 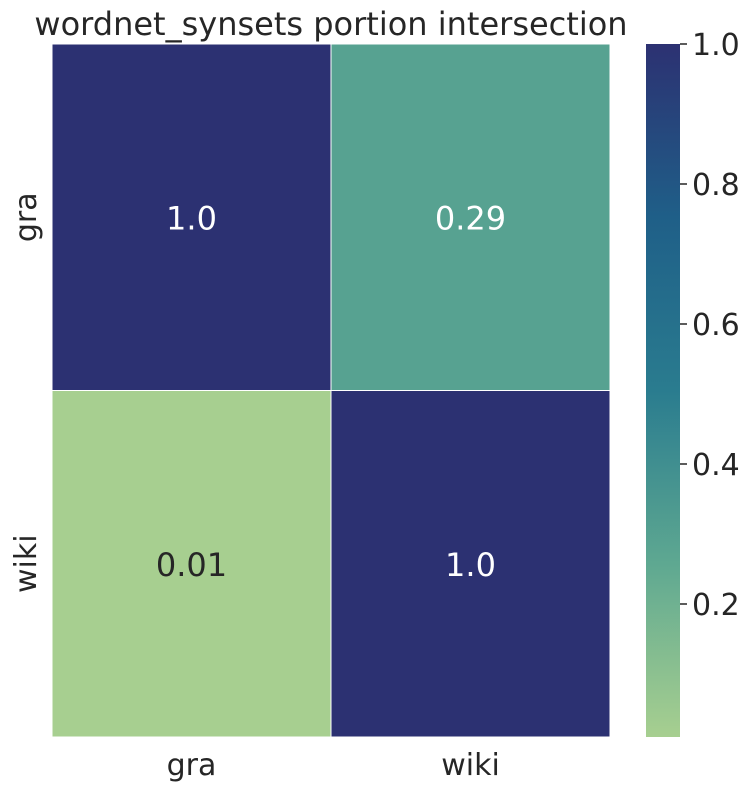 I want to click on colorbar-ticks: 0.2 0.4 0.6 0.8 1.0, so click(x=710, y=325).